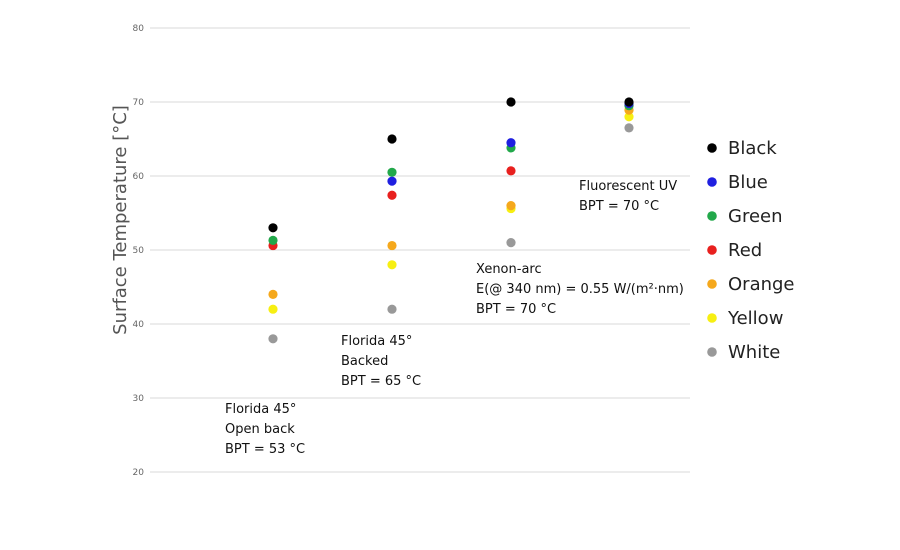 Image resolution: width=900 pixels, height=550 pixels. What do you see at coordinates (761, 284) in the screenshot?
I see `legend-label-orange: Orange` at bounding box center [761, 284].